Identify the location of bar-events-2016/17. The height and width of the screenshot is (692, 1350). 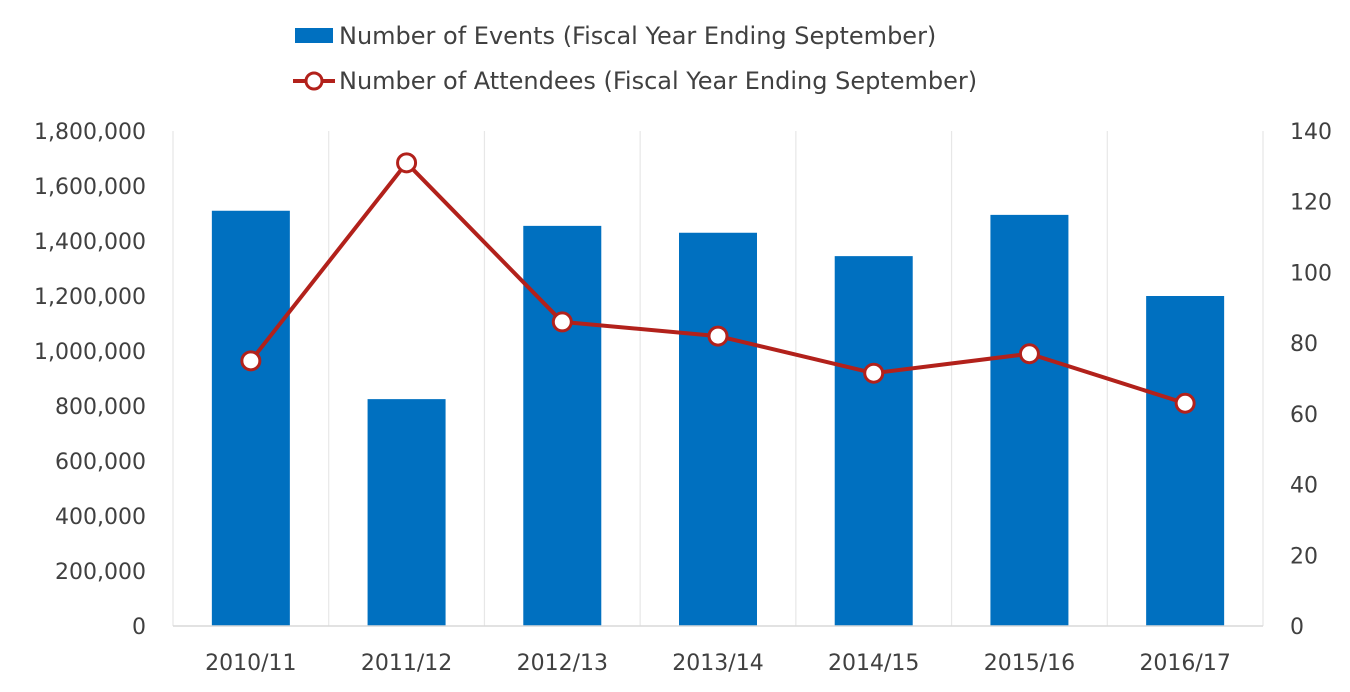
(1185, 461).